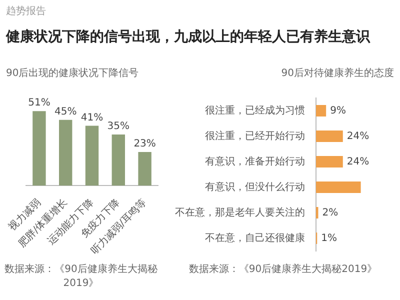 The width and height of the screenshot is (400, 300). Describe the element at coordinates (26, 11) in the screenshot. I see `text: 趋势报告` at that location.